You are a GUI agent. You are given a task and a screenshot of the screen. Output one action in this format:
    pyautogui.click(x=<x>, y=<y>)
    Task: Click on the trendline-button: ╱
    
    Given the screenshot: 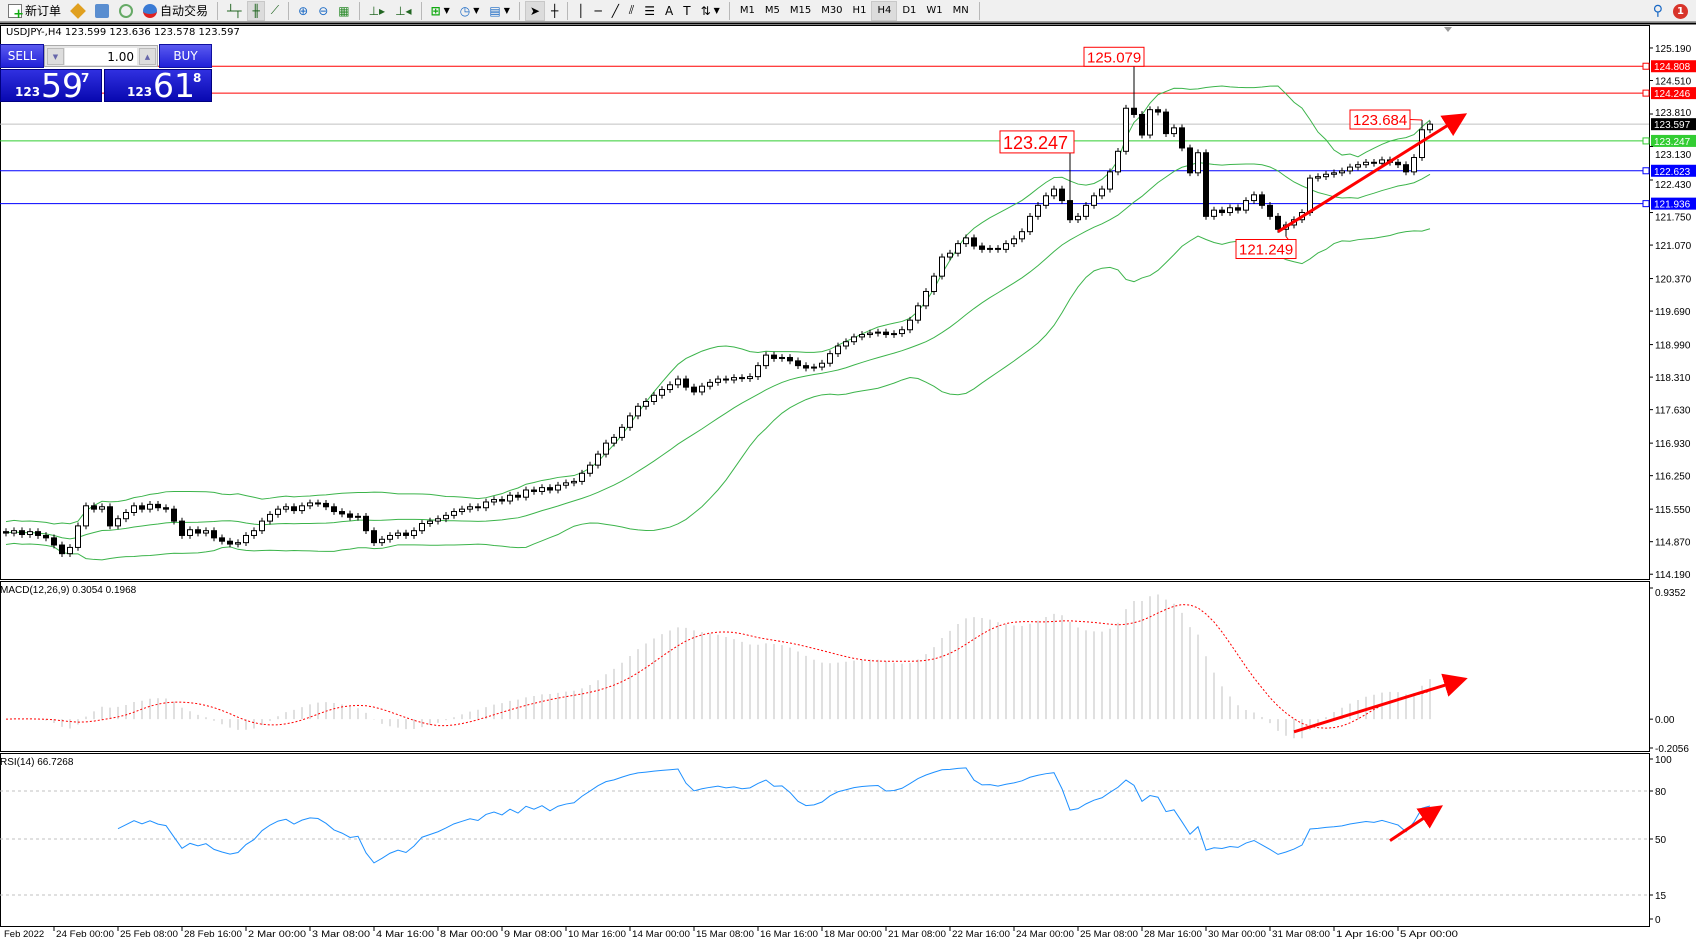 What is the action you would take?
    pyautogui.click(x=615, y=11)
    